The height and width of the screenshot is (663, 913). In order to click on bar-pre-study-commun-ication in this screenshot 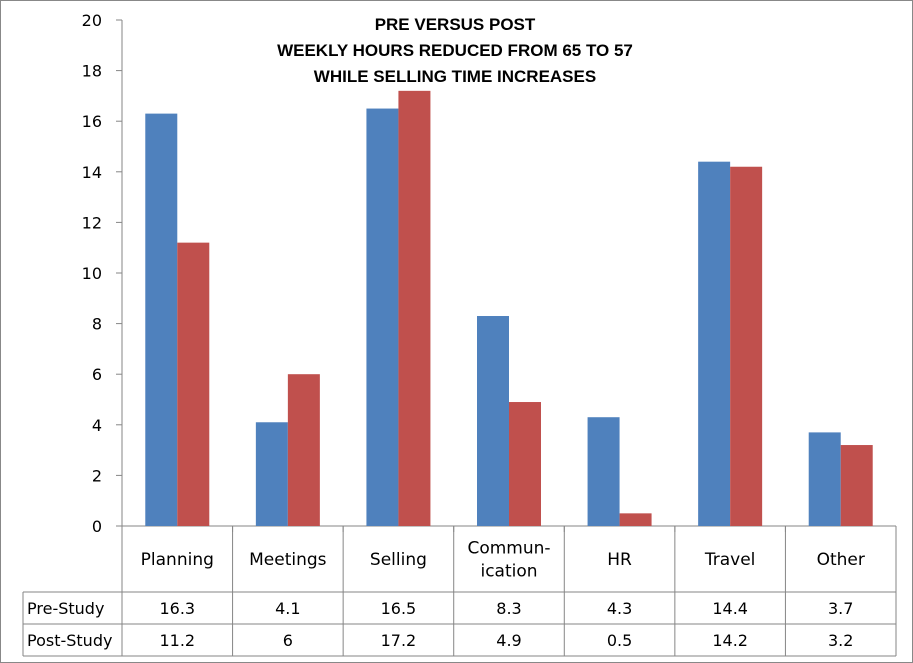, I will do `click(493, 421)`.